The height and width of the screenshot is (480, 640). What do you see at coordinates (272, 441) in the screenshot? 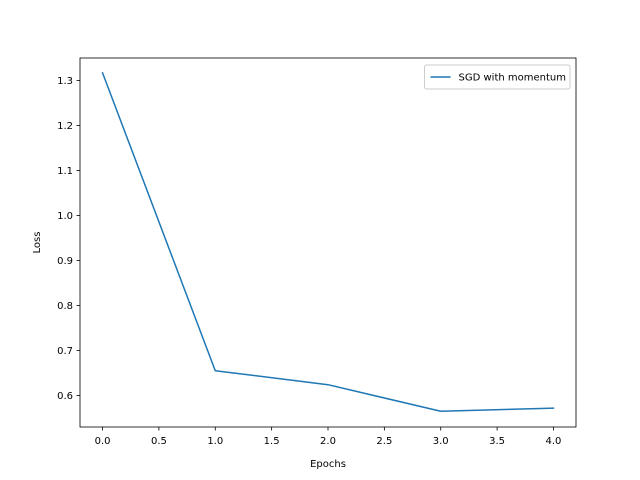
I see `x-tick-label: 1.5` at bounding box center [272, 441].